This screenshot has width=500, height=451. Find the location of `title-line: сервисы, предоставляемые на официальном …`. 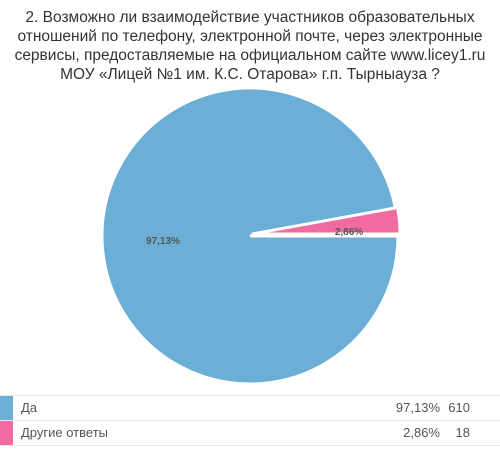

title-line: сервисы, предоставляемые на официальном … is located at coordinates (250, 55).